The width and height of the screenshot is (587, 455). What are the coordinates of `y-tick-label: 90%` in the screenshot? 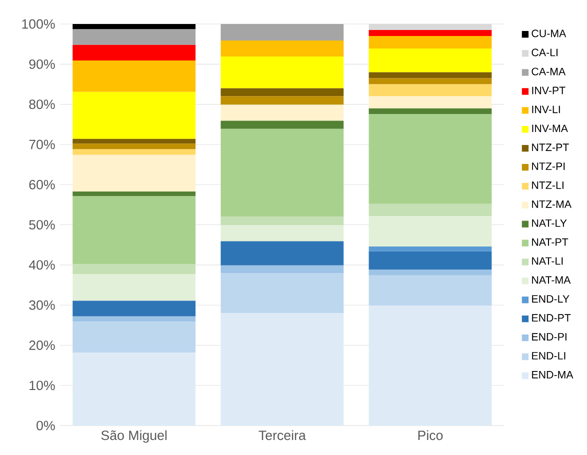 It's located at (42, 64).